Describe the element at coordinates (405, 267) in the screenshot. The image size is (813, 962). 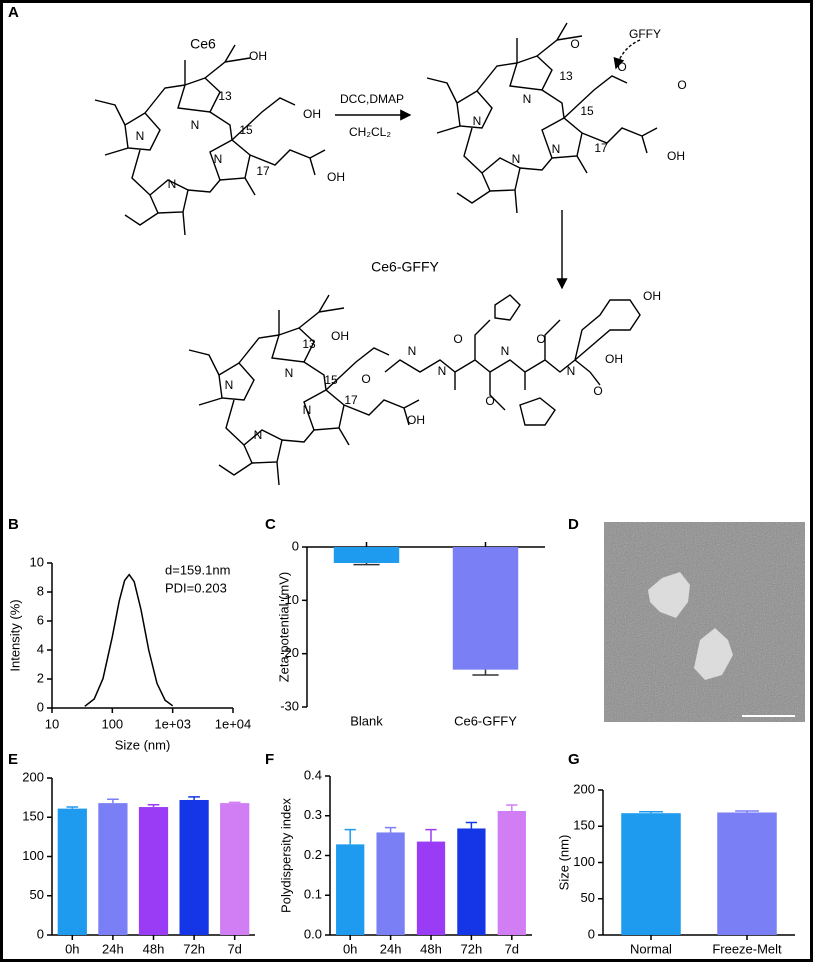
I see `compound-name: Ce6-GFFY` at that location.